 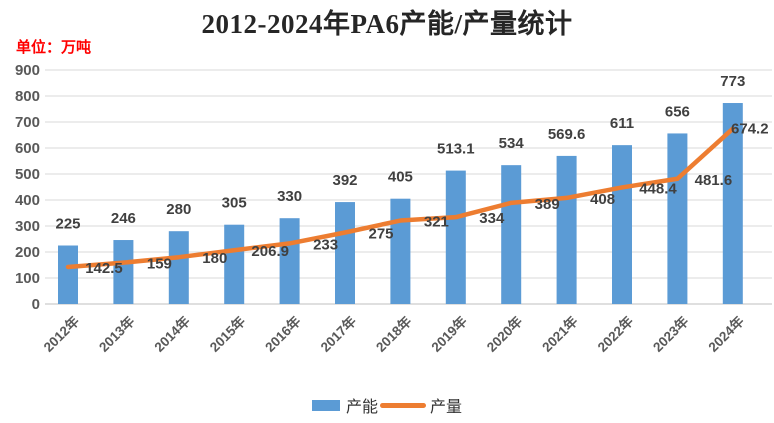 I want to click on line-data-label: 275, so click(x=380, y=234).